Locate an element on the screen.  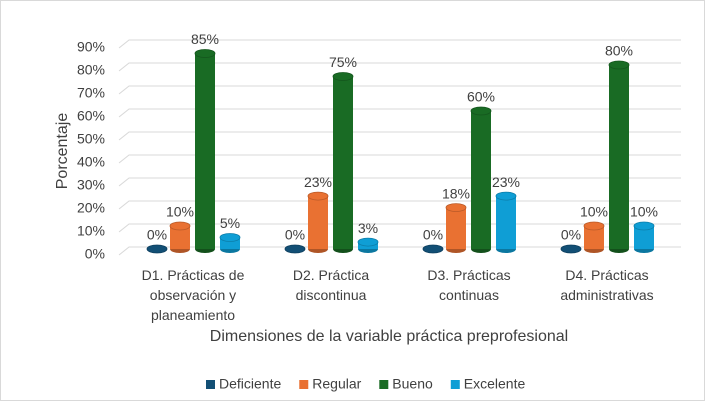
y-tick-label: 30% is located at coordinates (91, 185).